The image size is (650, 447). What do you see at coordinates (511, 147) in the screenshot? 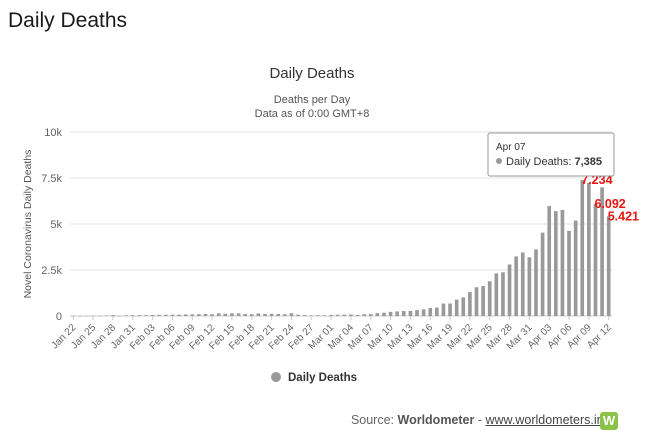
I see `tooltip-date: Apr 07` at bounding box center [511, 147].